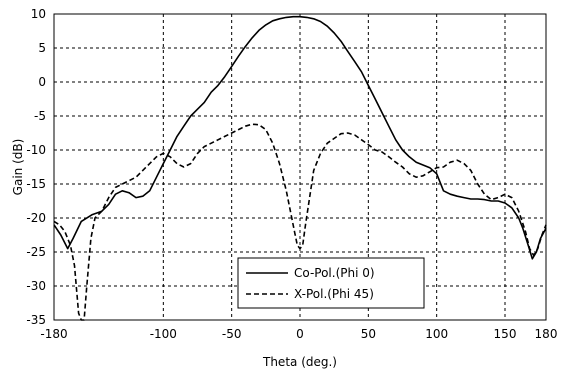 This screenshot has width=571, height=380. Describe the element at coordinates (163, 334) in the screenshot. I see `x-tick-label: -100` at that location.